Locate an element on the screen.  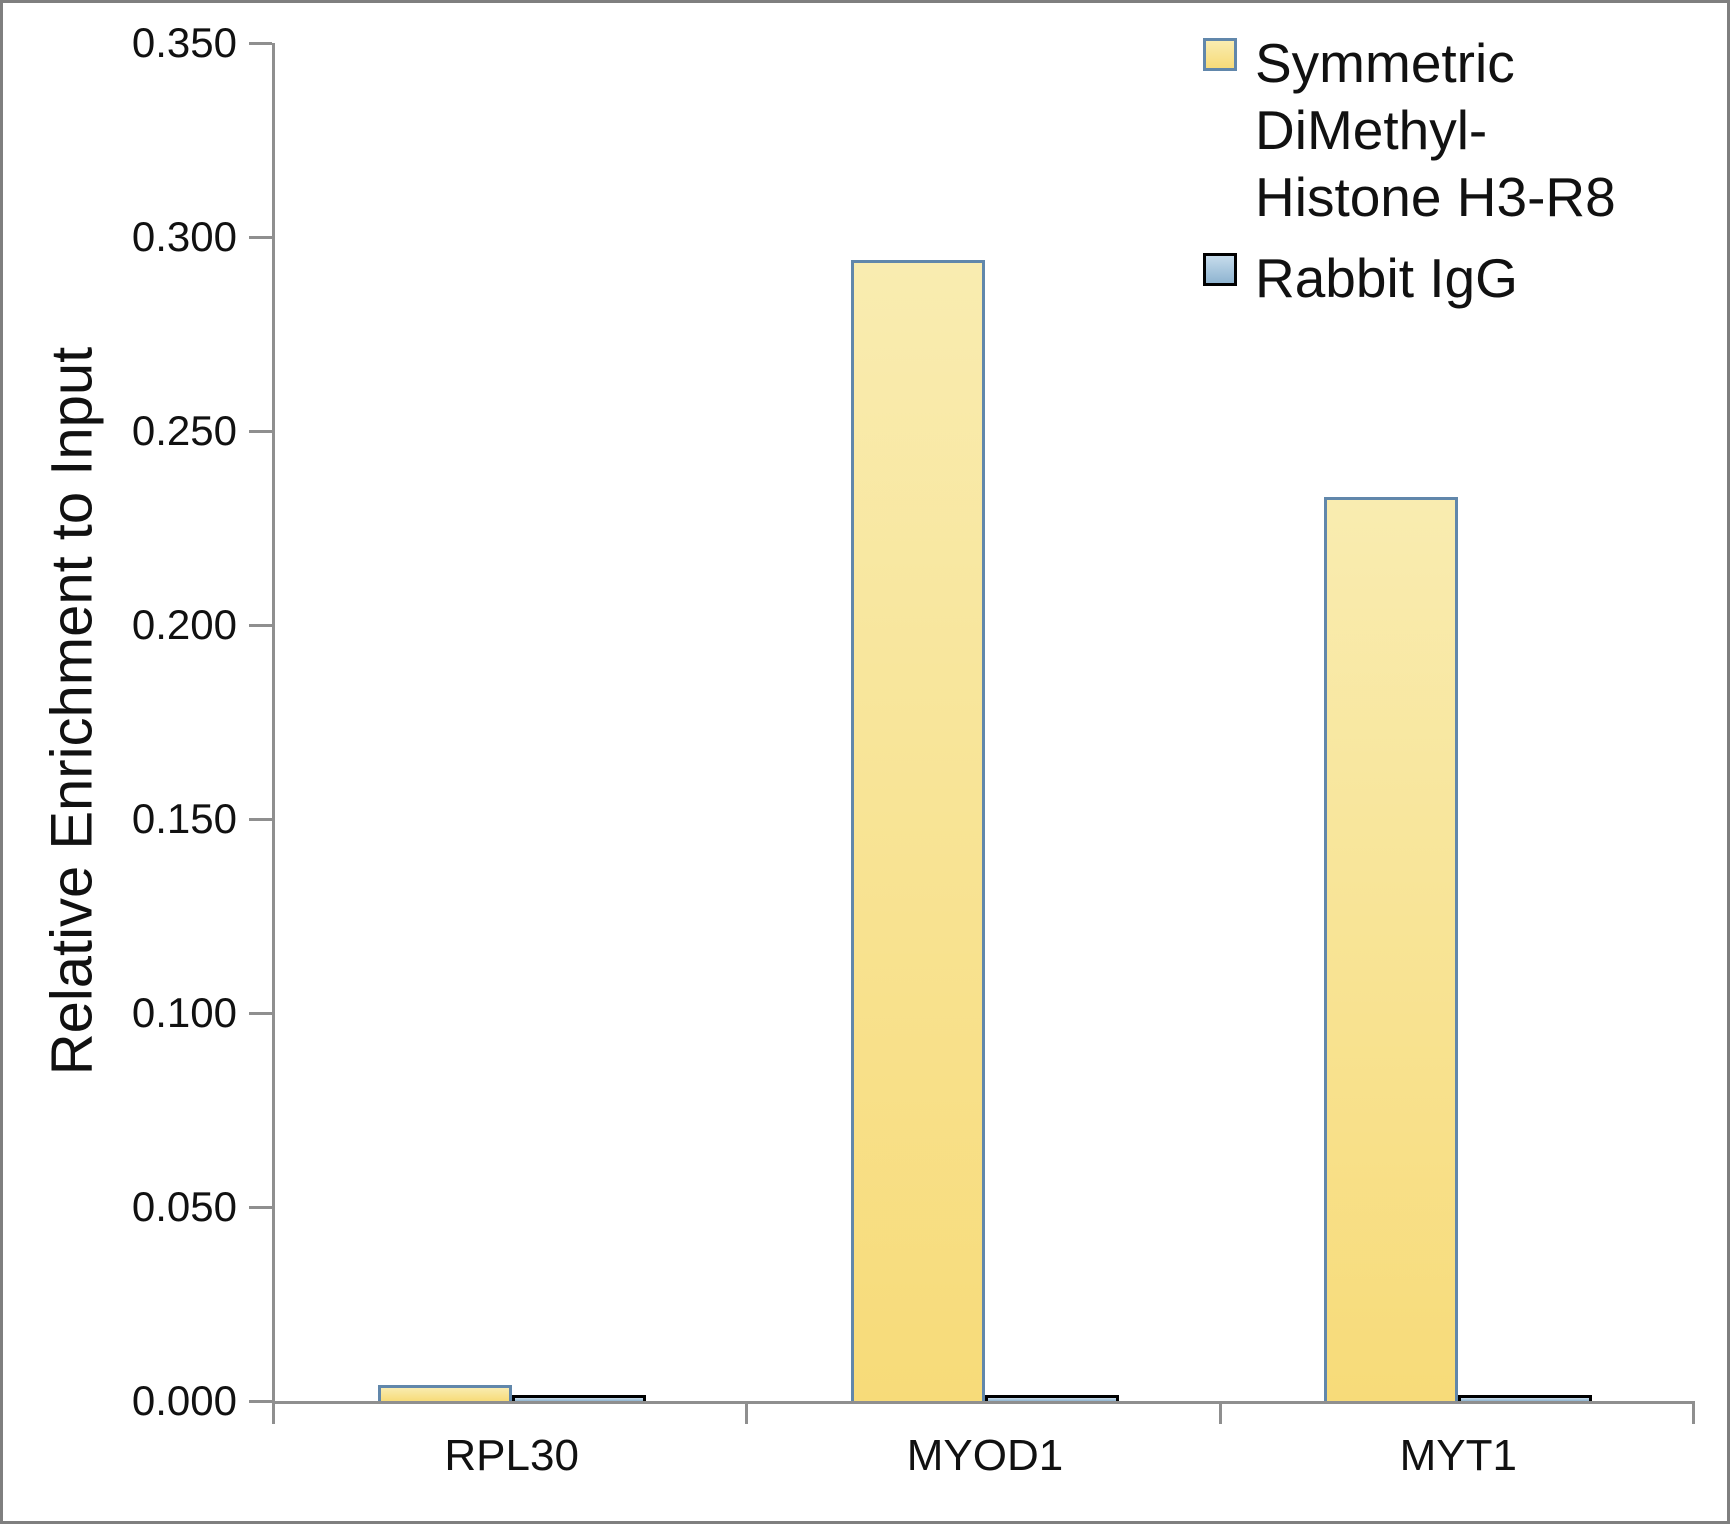
y-tick-label: 0.250 is located at coordinates (184, 430).